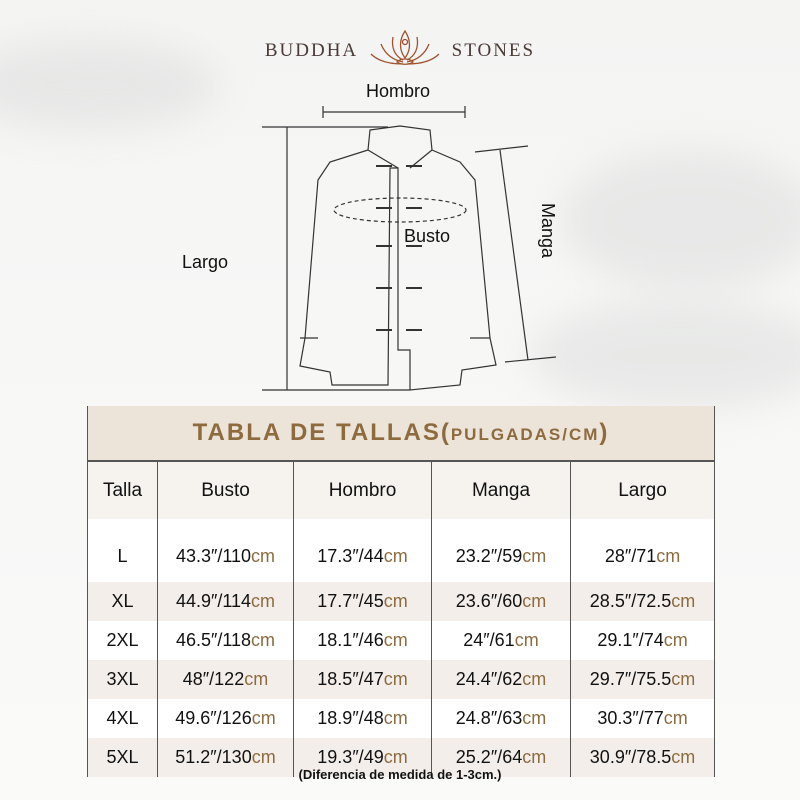 This screenshot has width=800, height=800. What do you see at coordinates (398, 258) in the screenshot?
I see `jacket-outline` at bounding box center [398, 258].